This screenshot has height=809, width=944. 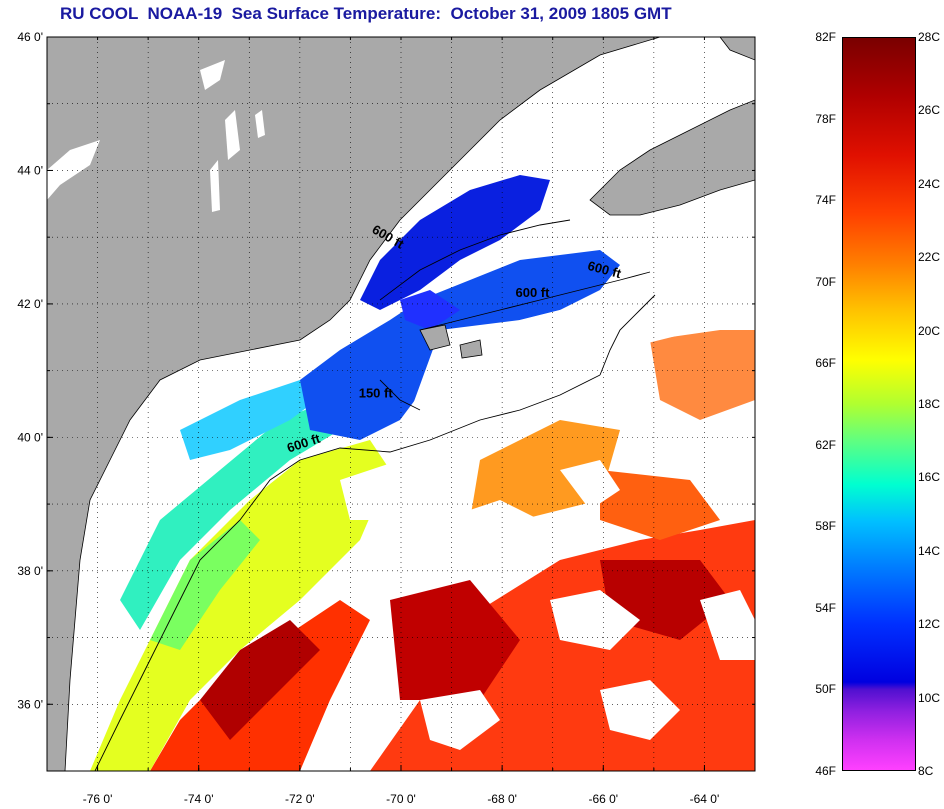 What do you see at coordinates (603, 799) in the screenshot?
I see `lon-tick-label: -66 0'` at bounding box center [603, 799].